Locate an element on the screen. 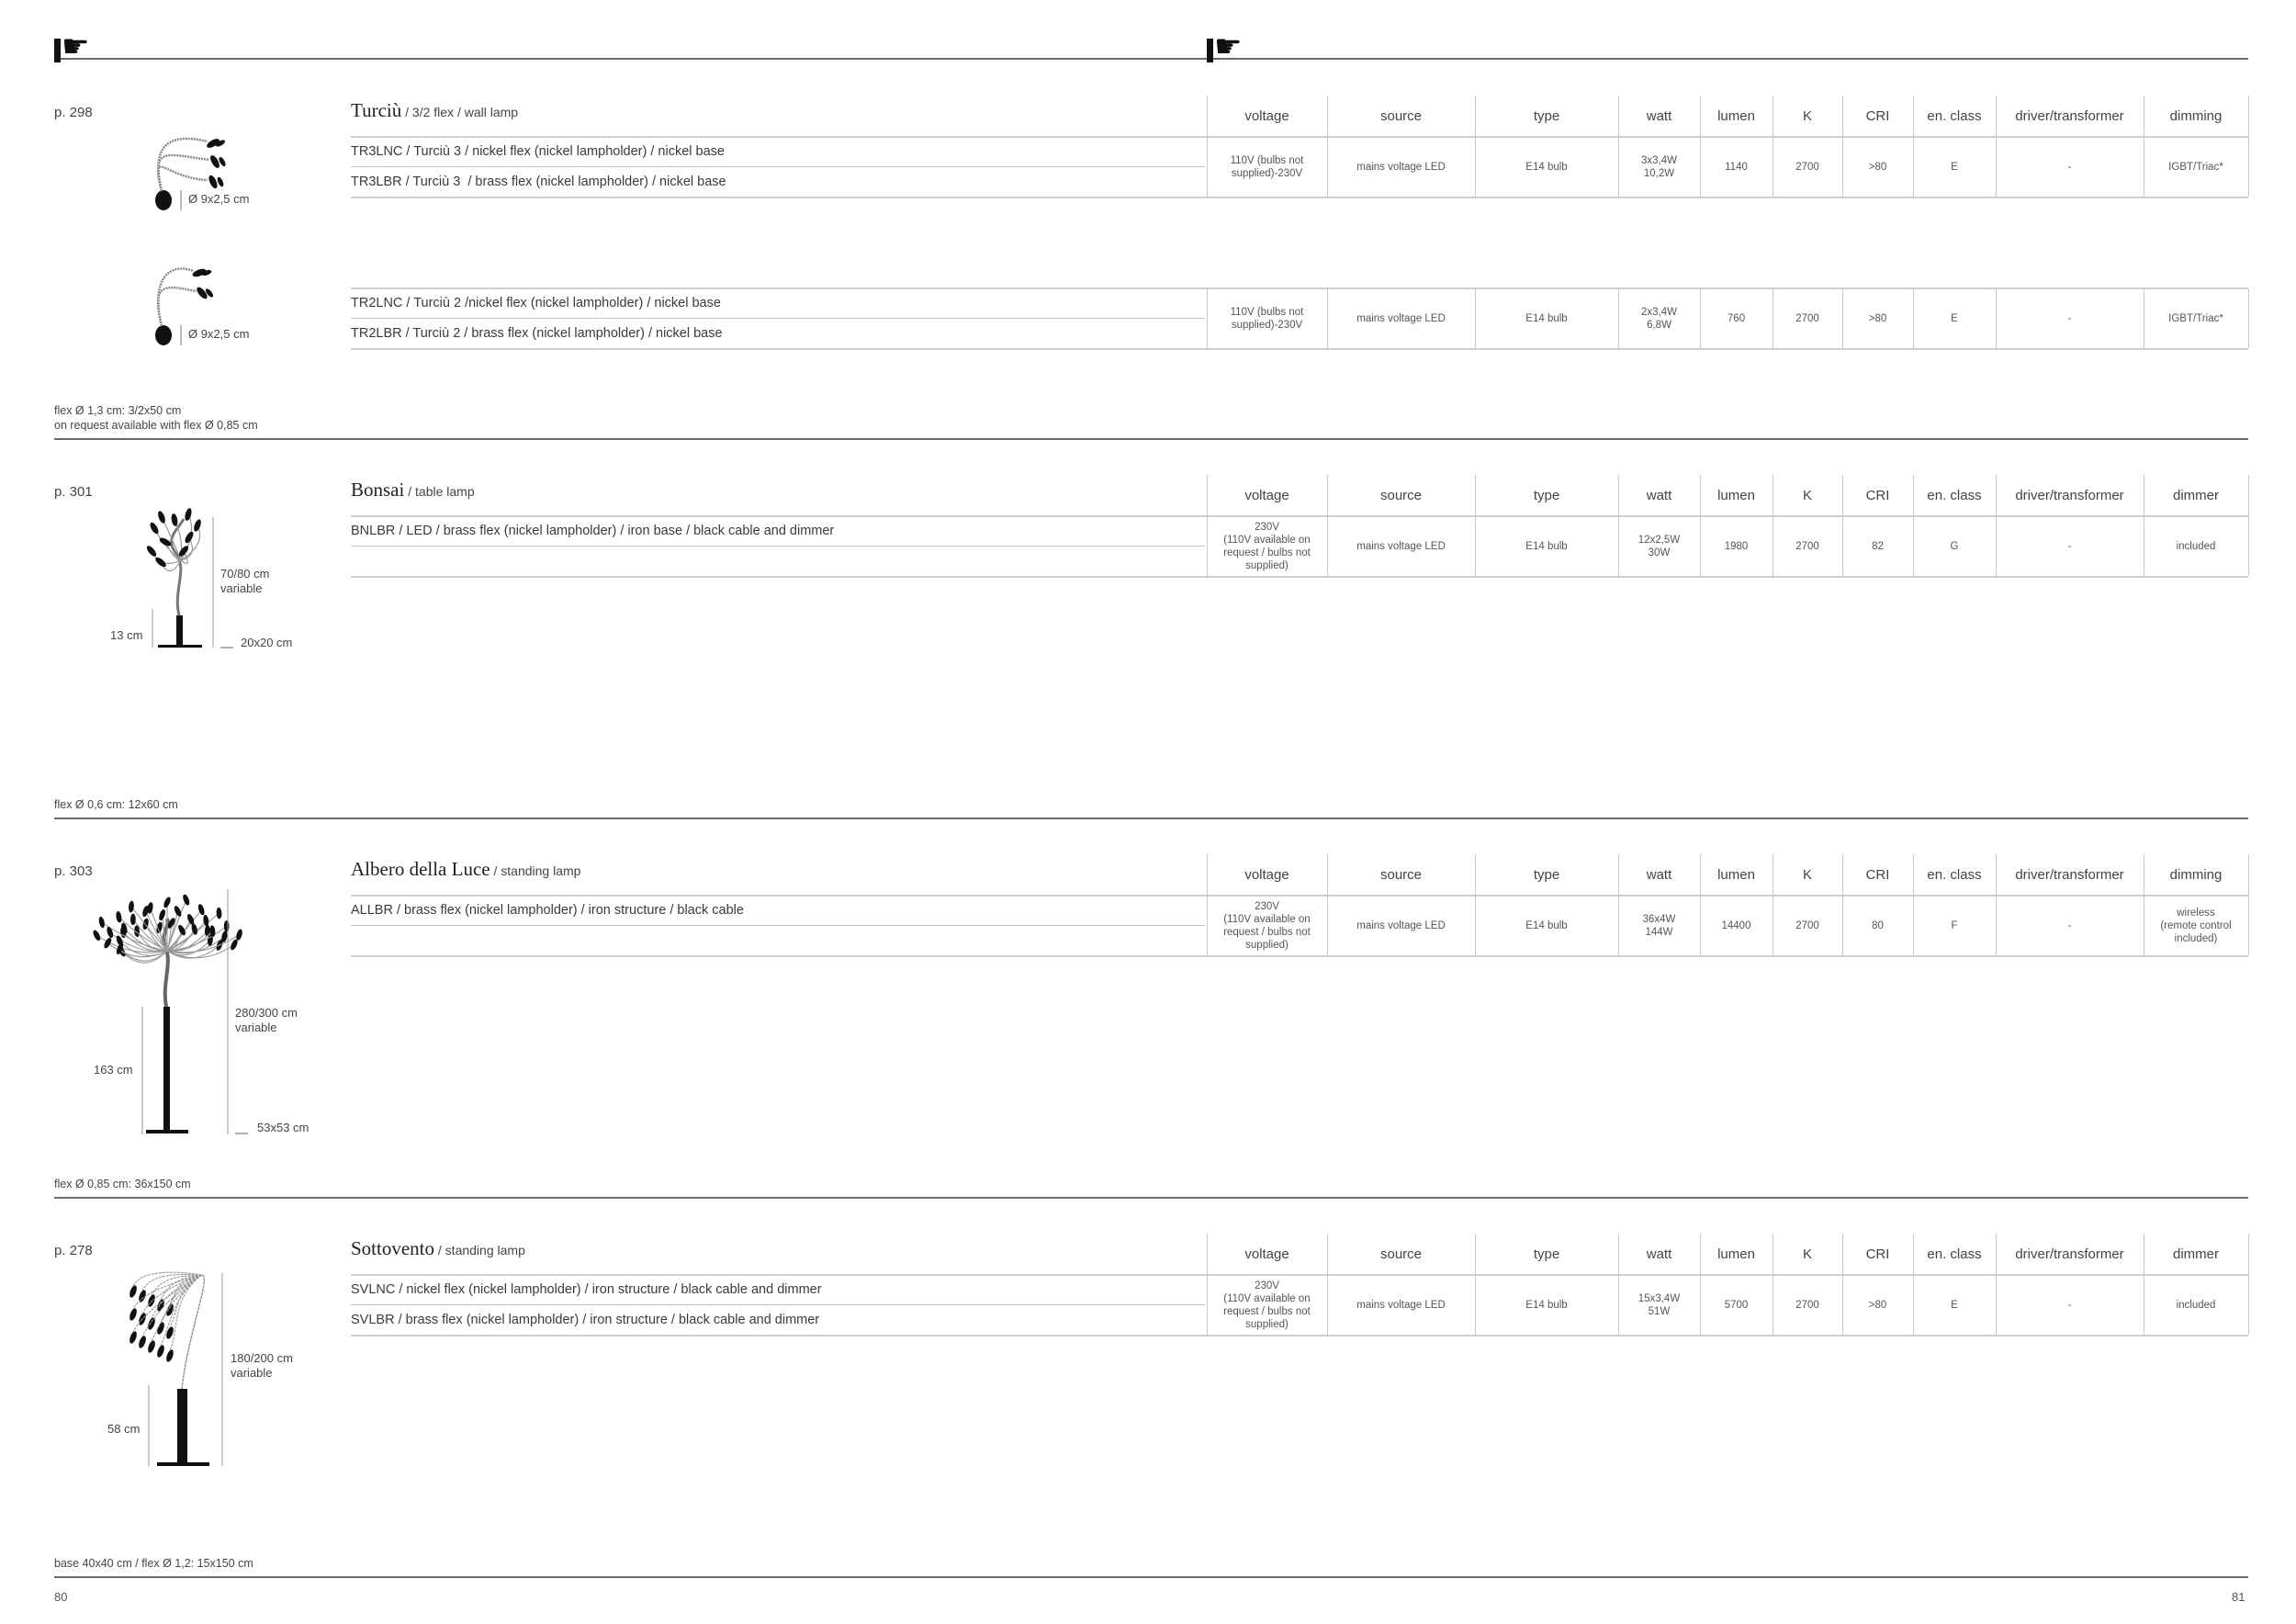 This screenshot has height=1624, width=2296. dimension-label: 58 cm is located at coordinates (124, 1429).